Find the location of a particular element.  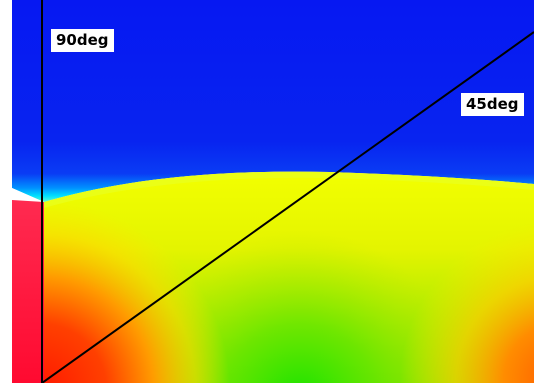

label-90deg: 90deg is located at coordinates (82, 40).